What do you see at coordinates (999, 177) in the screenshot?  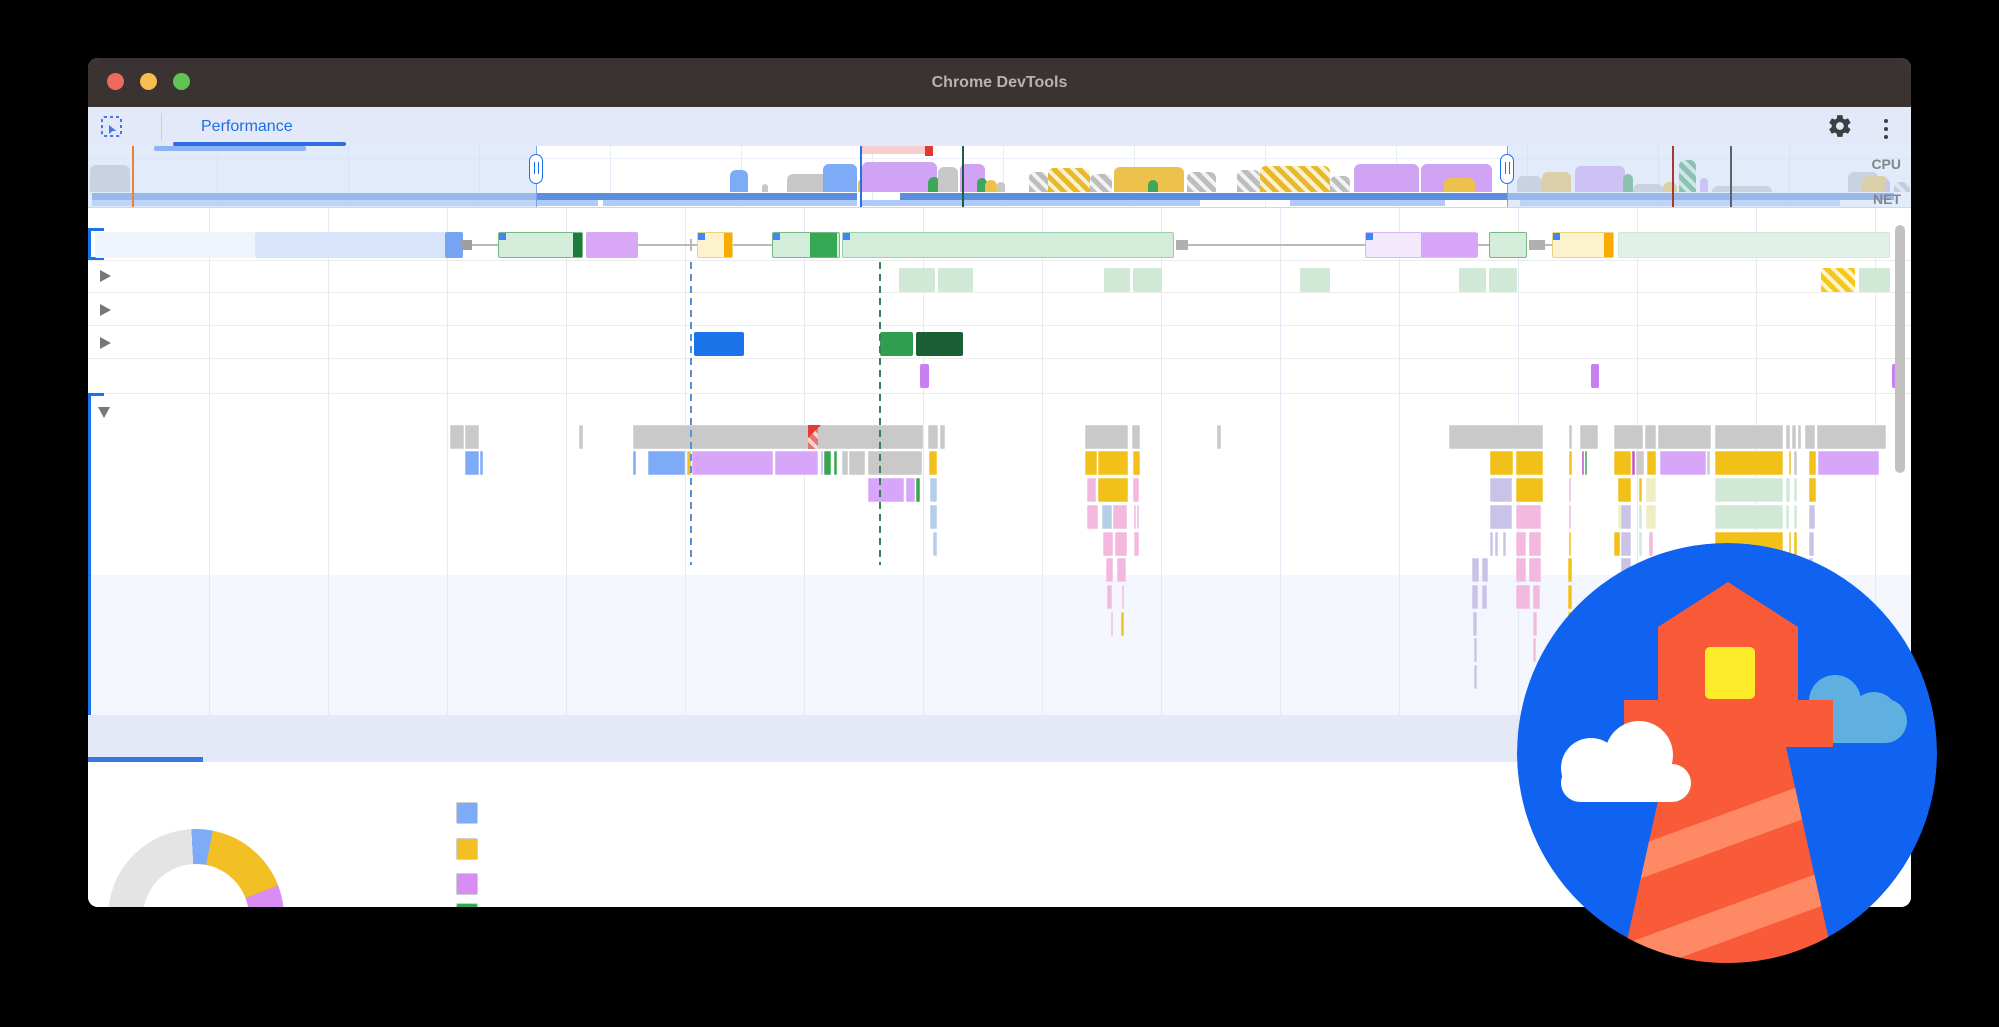 I see `timeline-overview: CPU NET` at bounding box center [999, 177].